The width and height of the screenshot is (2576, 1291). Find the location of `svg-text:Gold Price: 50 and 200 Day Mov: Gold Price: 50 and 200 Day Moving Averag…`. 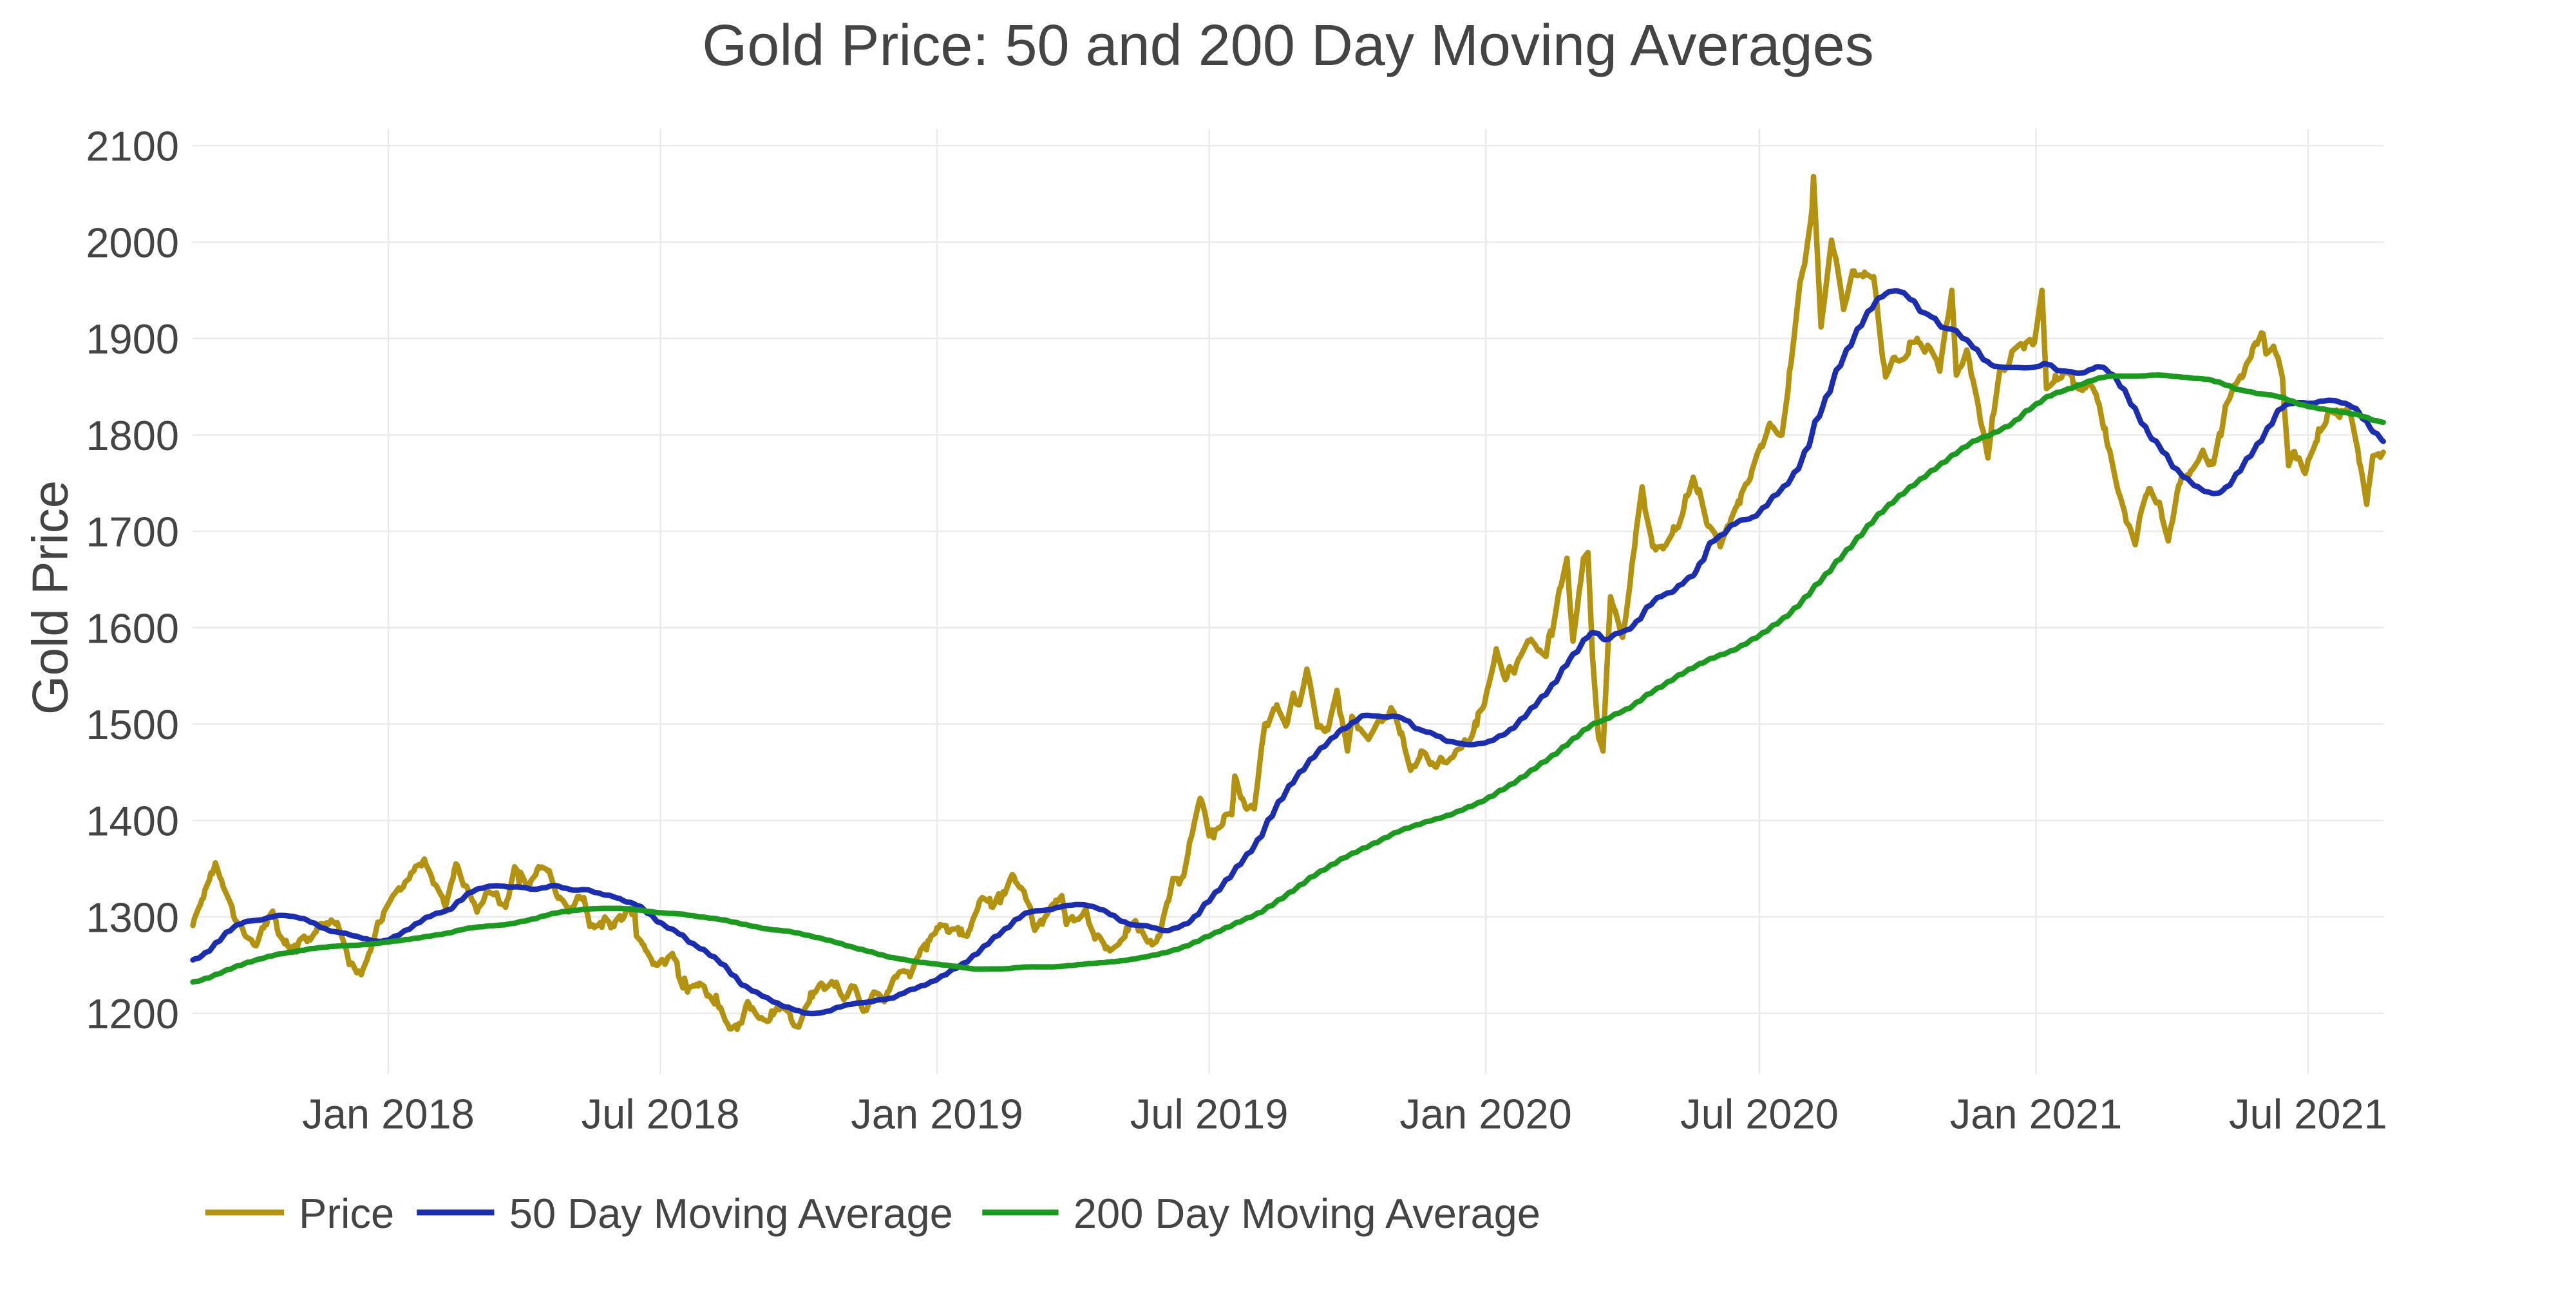

svg-text:Gold Price: 50 and 200 Day Mov: Gold Price: 50 and 200 Day Moving Averag… is located at coordinates (1287, 46).